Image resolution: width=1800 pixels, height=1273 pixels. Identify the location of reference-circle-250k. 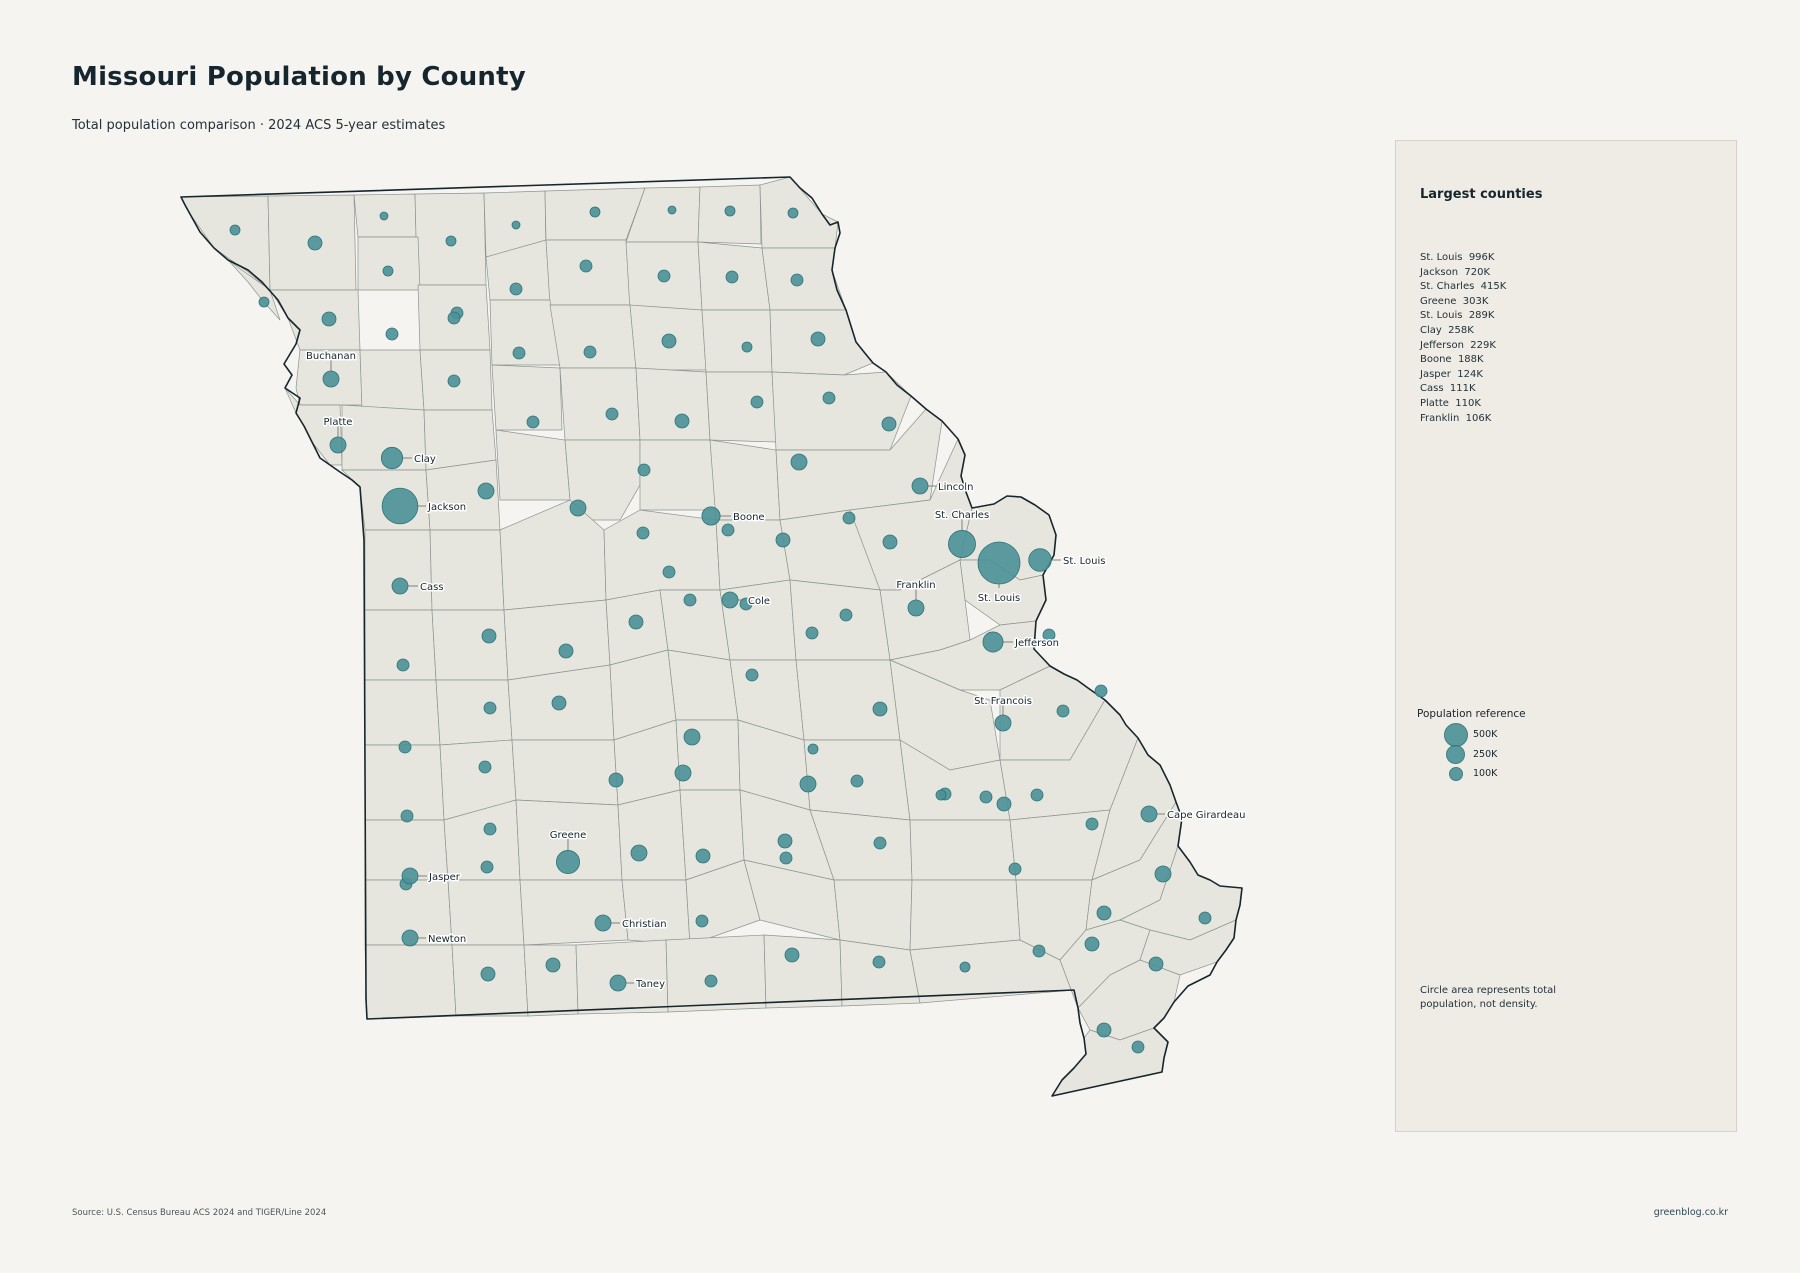
(1455, 754).